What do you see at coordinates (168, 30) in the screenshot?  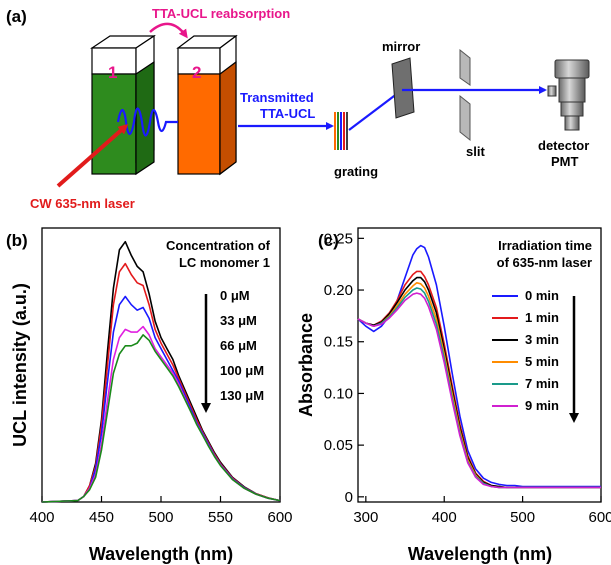 I see `reabsorption-arrow` at bounding box center [168, 30].